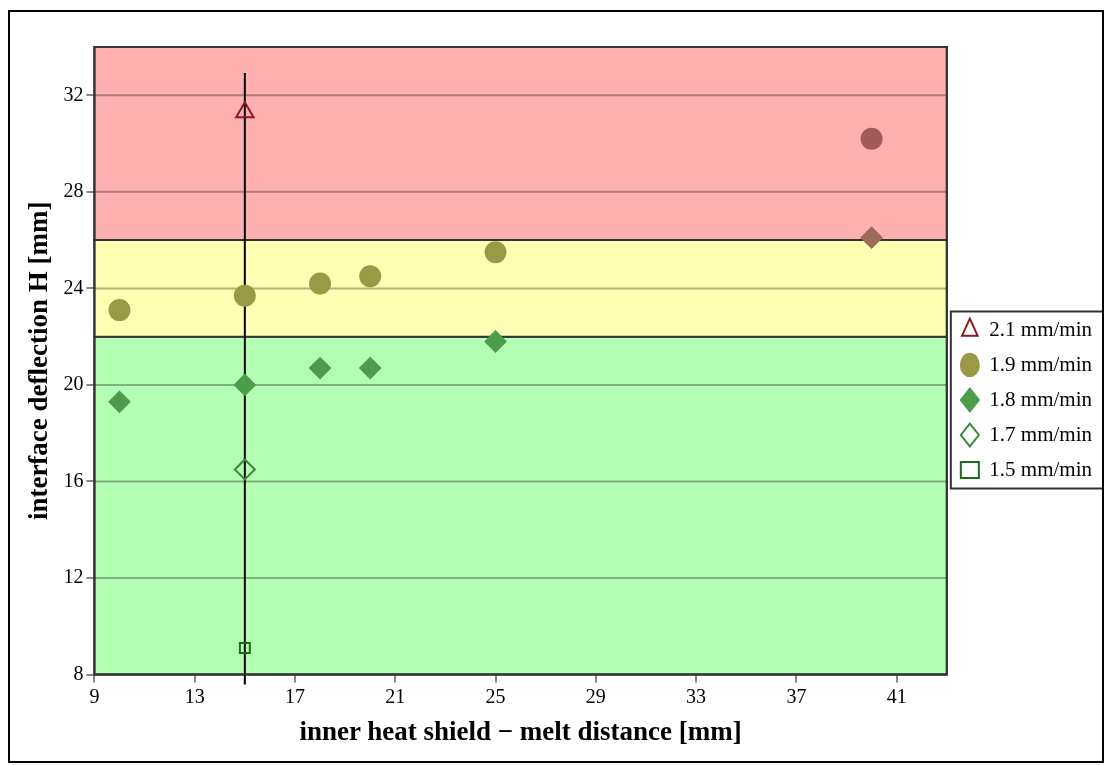 This screenshot has width=1106, height=765. What do you see at coordinates (1041, 398) in the screenshot?
I see `legend-label: 1.8 mm/min` at bounding box center [1041, 398].